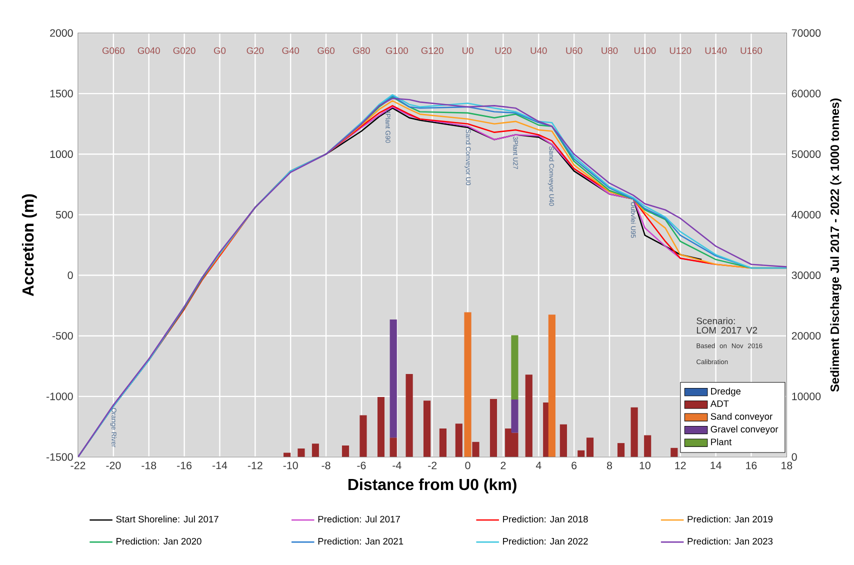 This screenshot has height=565, width=854. What do you see at coordinates (64, 214) in the screenshot?
I see `y-tick-label: 500` at bounding box center [64, 214].